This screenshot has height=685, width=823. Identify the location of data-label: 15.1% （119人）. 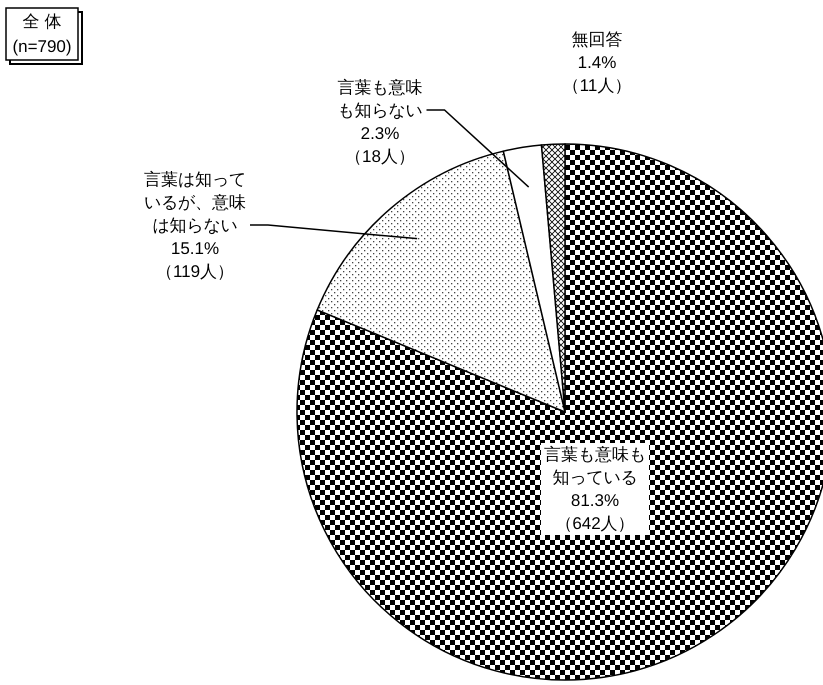
(195, 260).